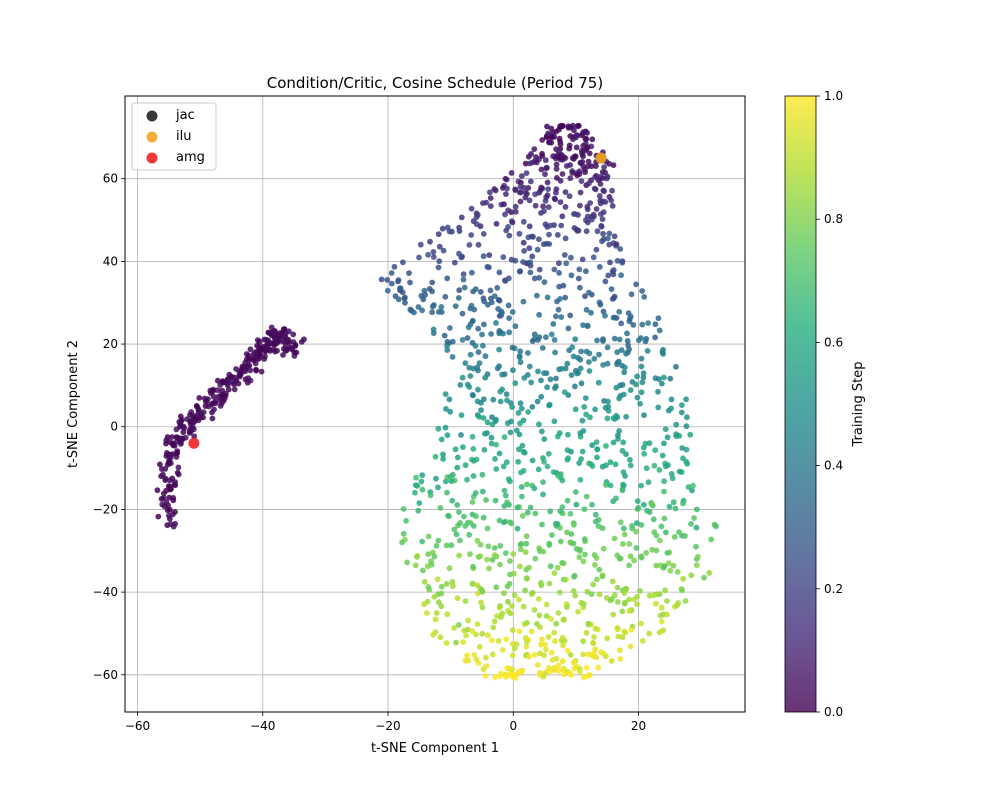  Describe the element at coordinates (152, 116) in the screenshot. I see `legend-marker-jac` at that location.